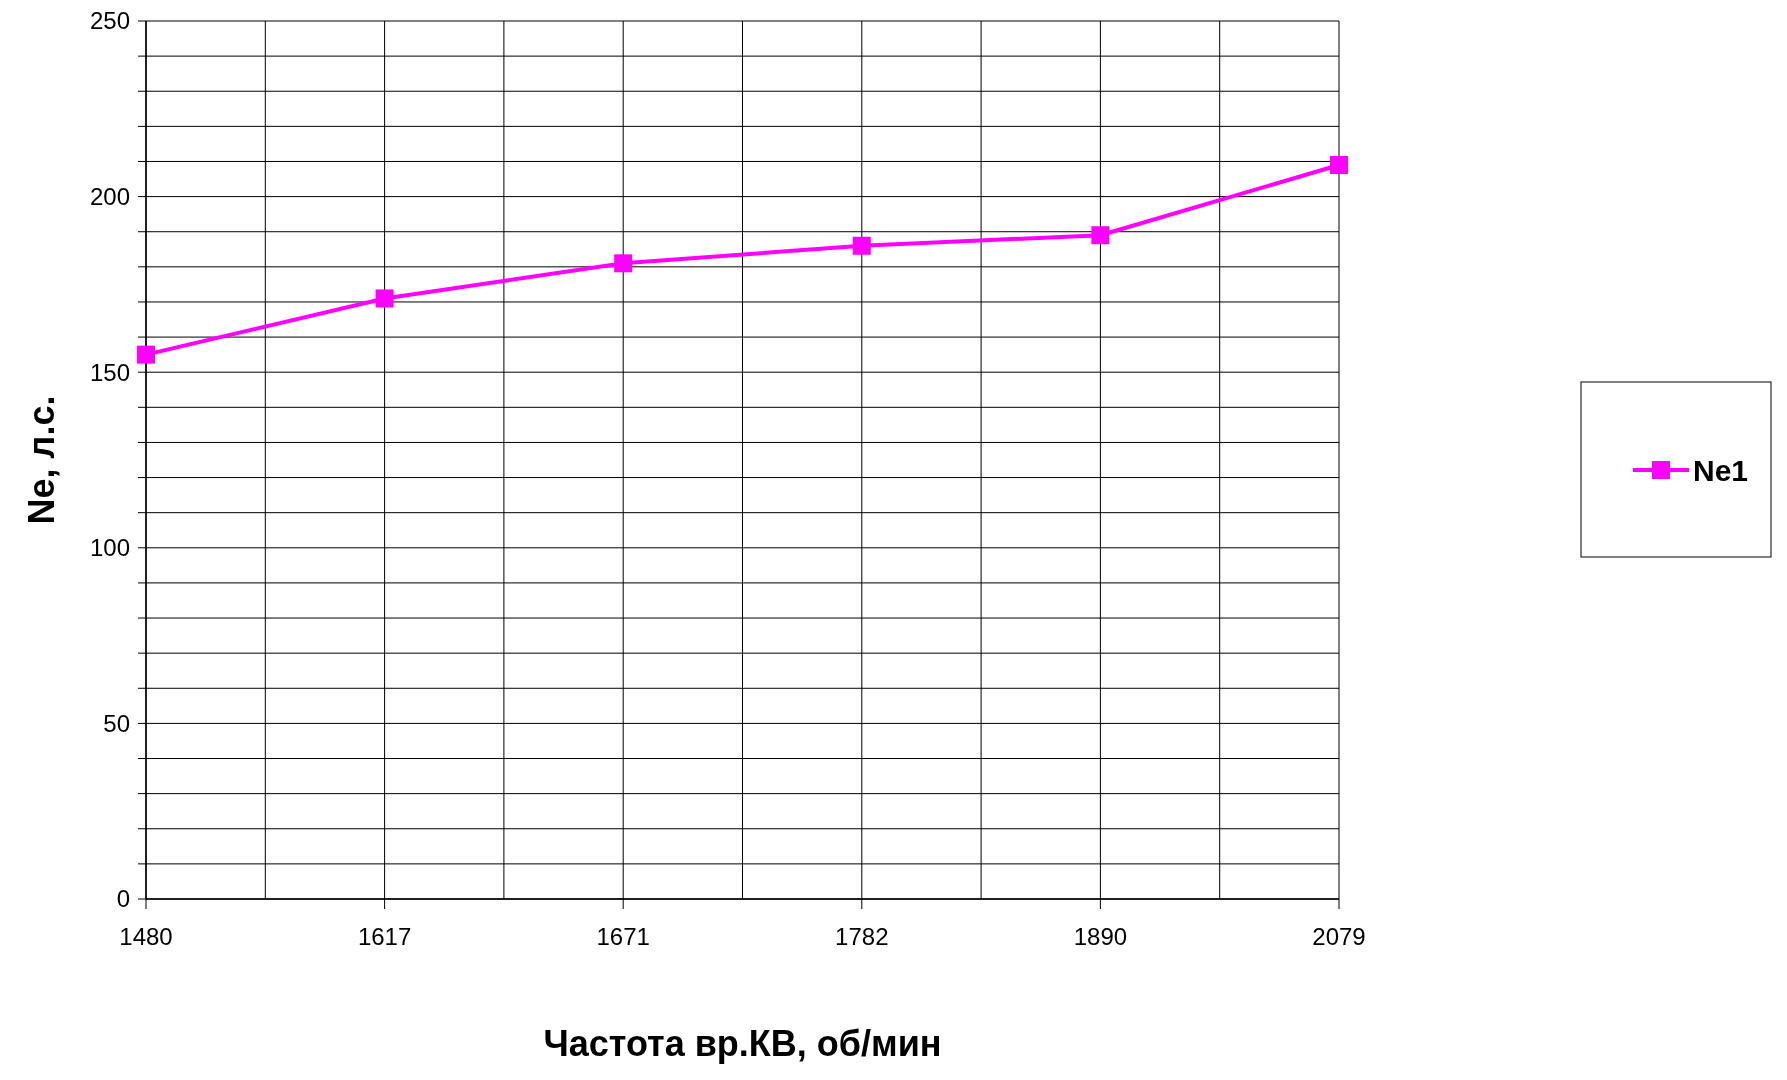  What do you see at coordinates (384, 936) in the screenshot?
I see `x-tick-label: 1617` at bounding box center [384, 936].